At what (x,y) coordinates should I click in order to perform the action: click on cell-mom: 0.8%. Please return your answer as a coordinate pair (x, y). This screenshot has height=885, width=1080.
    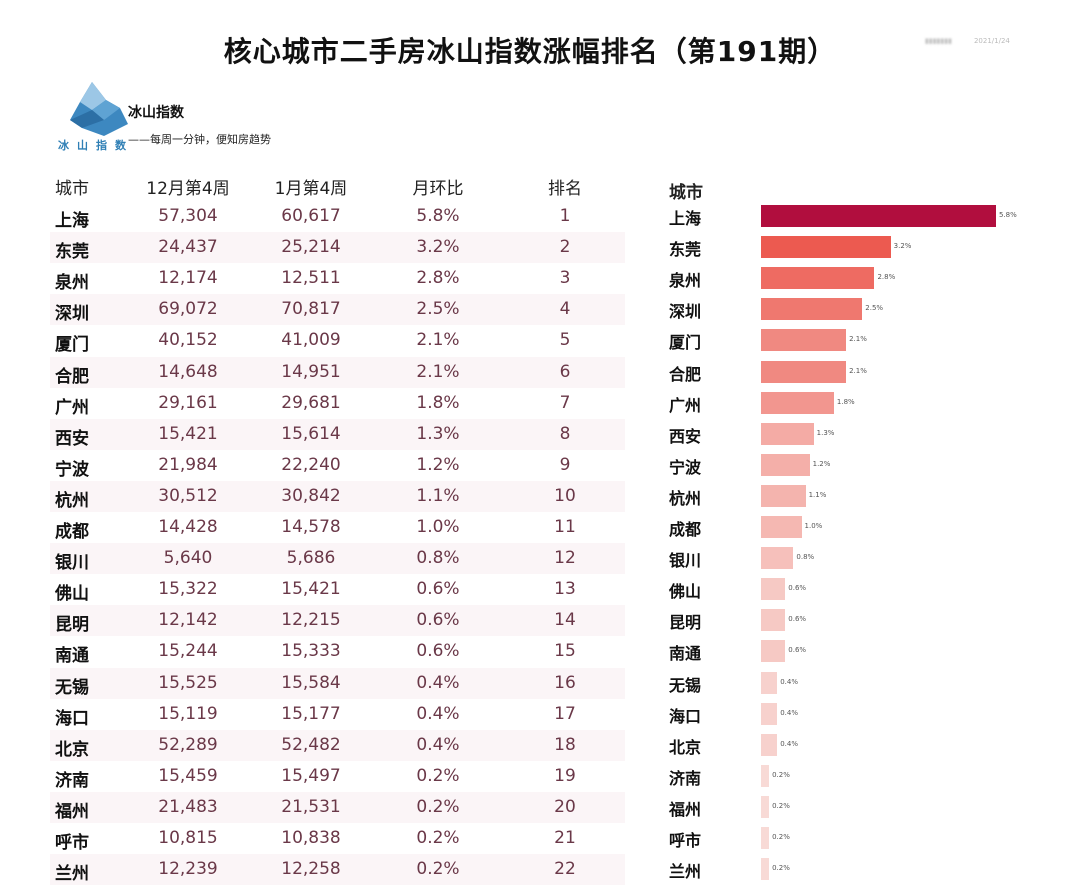
    Looking at the image, I should click on (438, 558).